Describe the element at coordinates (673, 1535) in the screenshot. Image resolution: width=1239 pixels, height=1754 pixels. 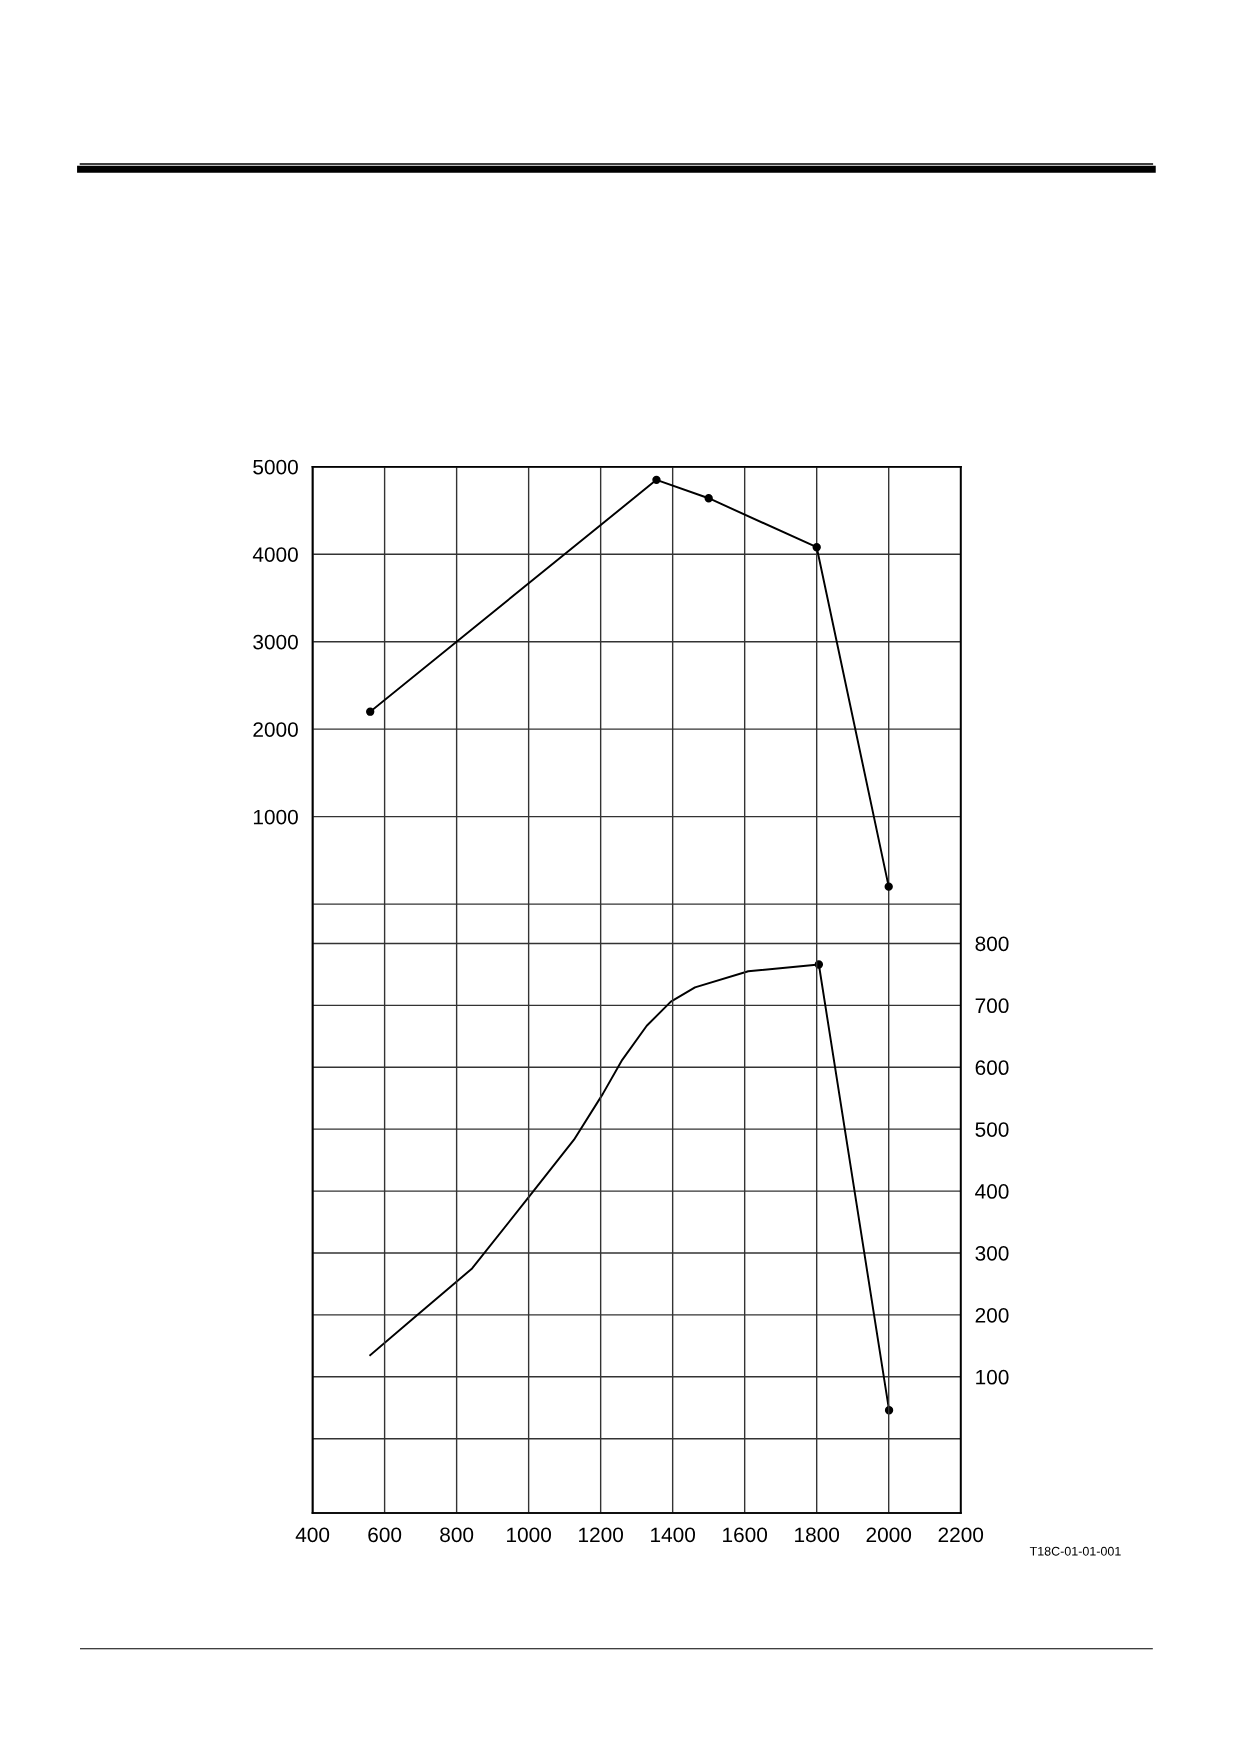
I see `x-tick-label: 1400` at that location.